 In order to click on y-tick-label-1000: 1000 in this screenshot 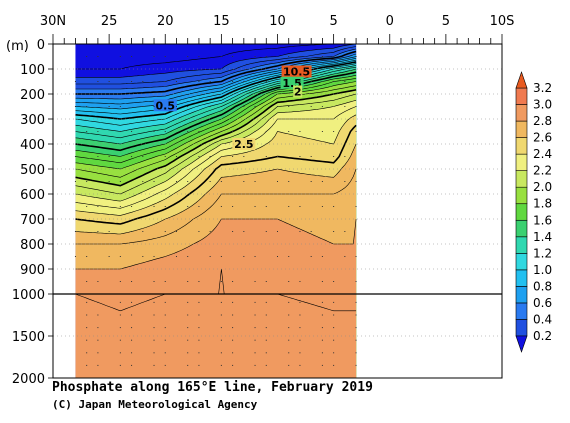, I will do `click(28, 295)`.